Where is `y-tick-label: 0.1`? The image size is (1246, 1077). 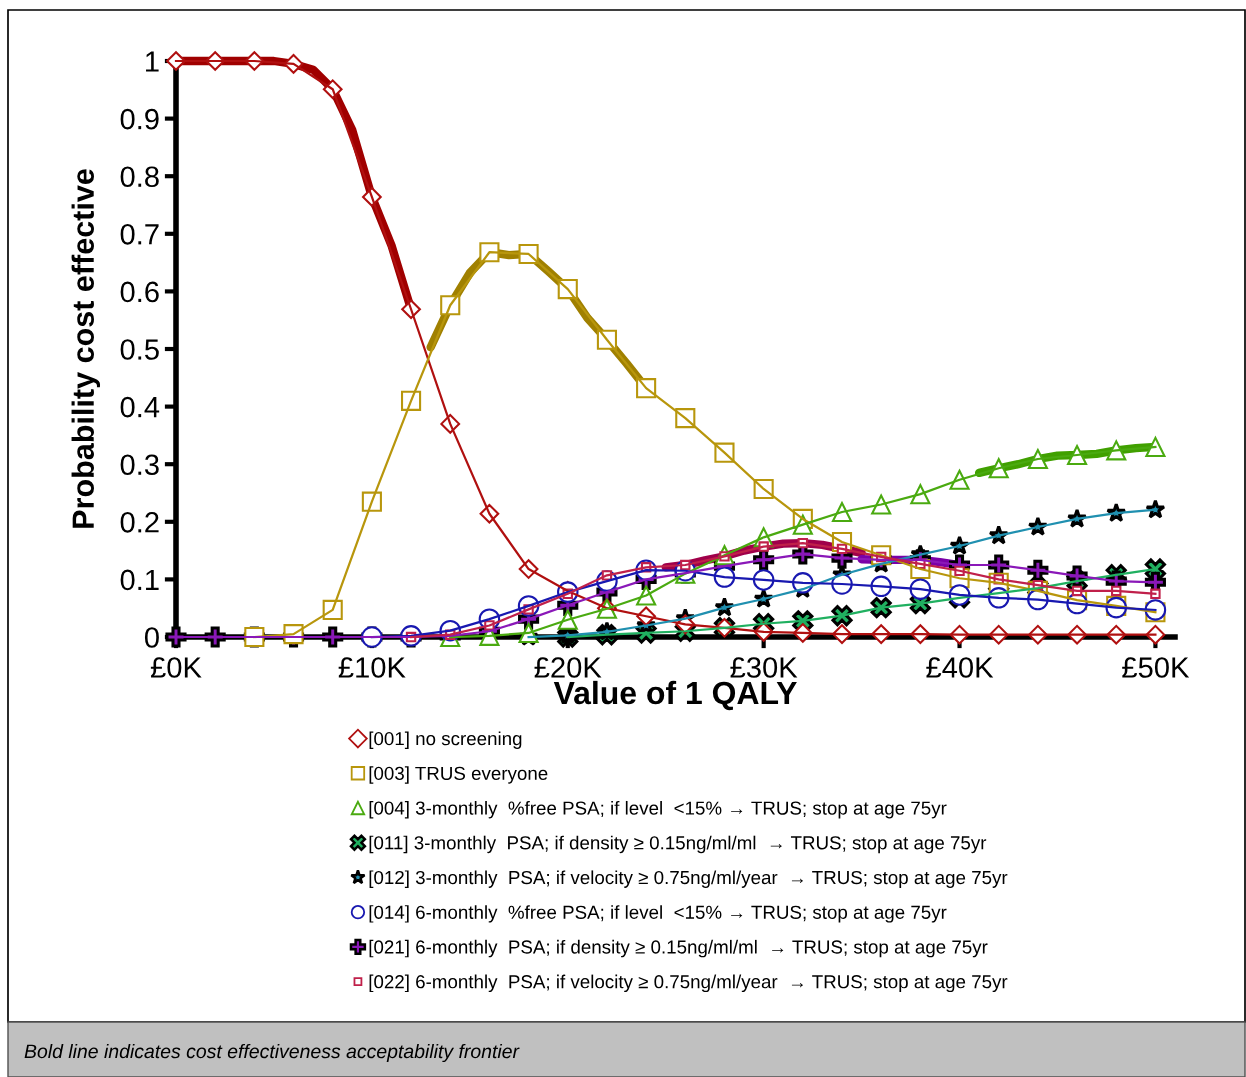 y-tick-label: 0.1 is located at coordinates (139, 580).